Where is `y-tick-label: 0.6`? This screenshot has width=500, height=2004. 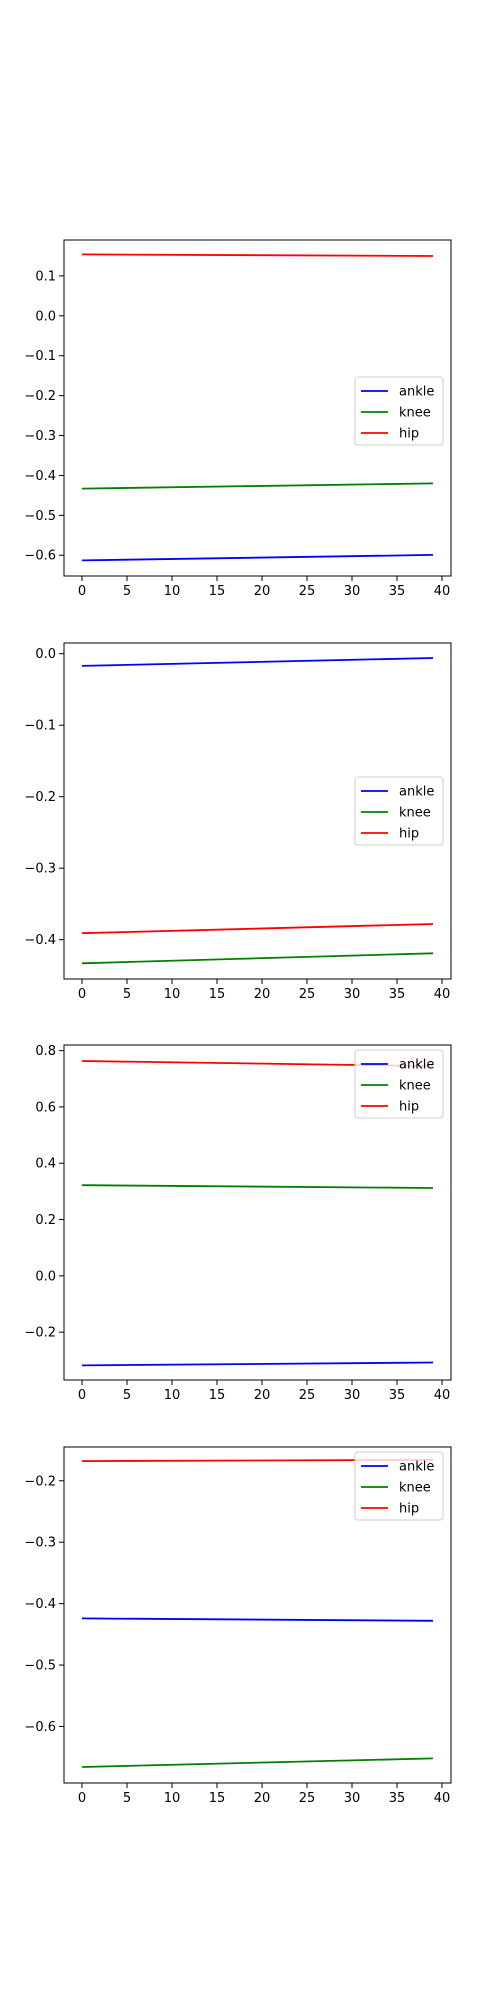
y-tick-label: 0.6 is located at coordinates (45, 1107).